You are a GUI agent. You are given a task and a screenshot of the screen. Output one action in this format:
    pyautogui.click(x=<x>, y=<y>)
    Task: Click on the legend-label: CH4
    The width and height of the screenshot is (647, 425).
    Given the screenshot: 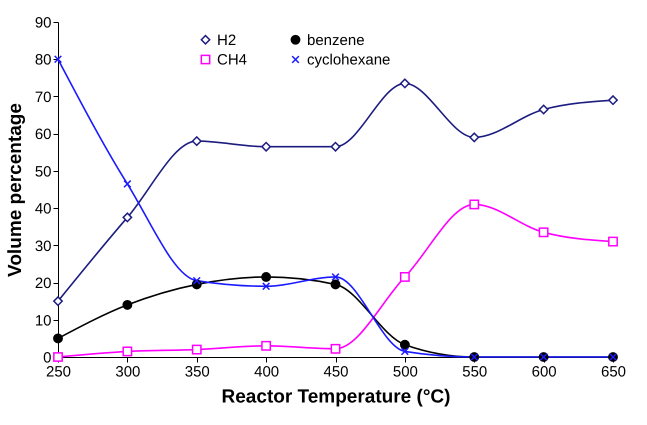 What is the action you would take?
    pyautogui.click(x=232, y=60)
    